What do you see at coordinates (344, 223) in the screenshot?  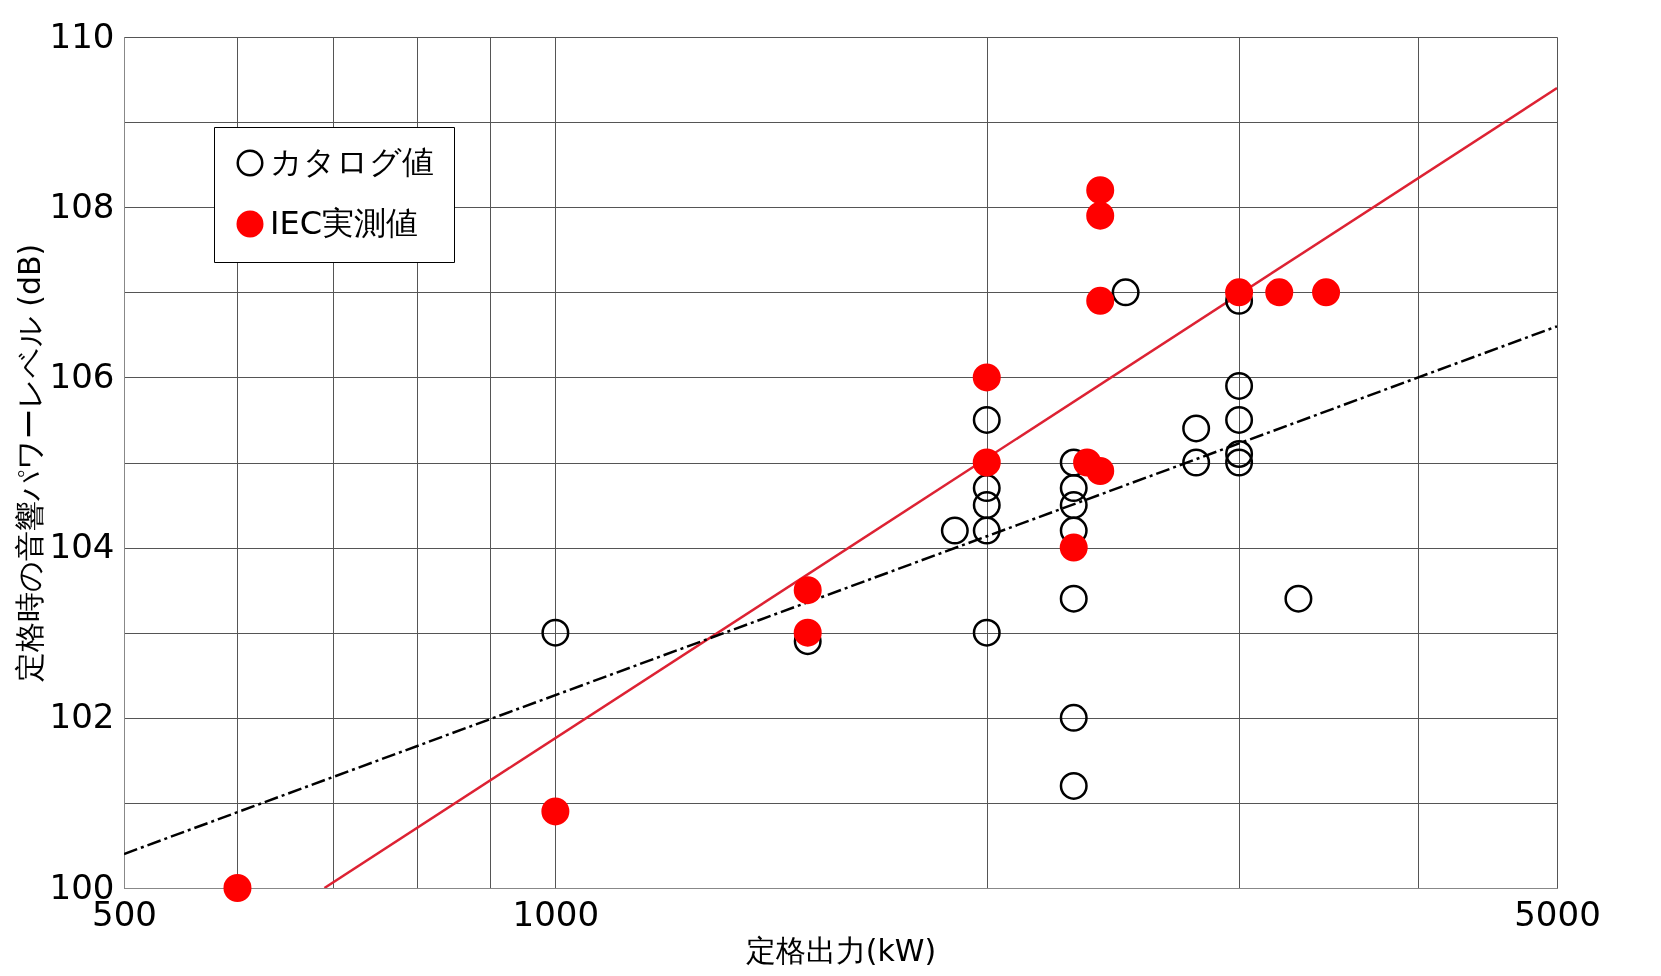 I see `legend-label: IEC実測値` at bounding box center [344, 223].